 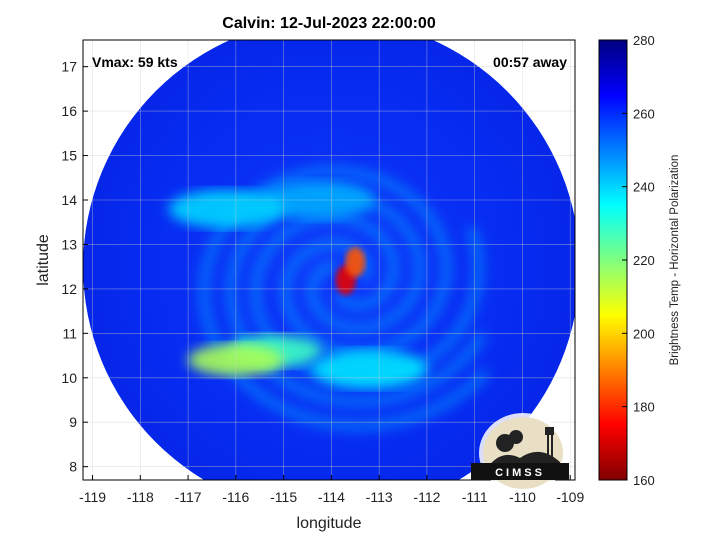 What do you see at coordinates (570, 497) in the screenshot?
I see `x-tick-label: -109` at bounding box center [570, 497].